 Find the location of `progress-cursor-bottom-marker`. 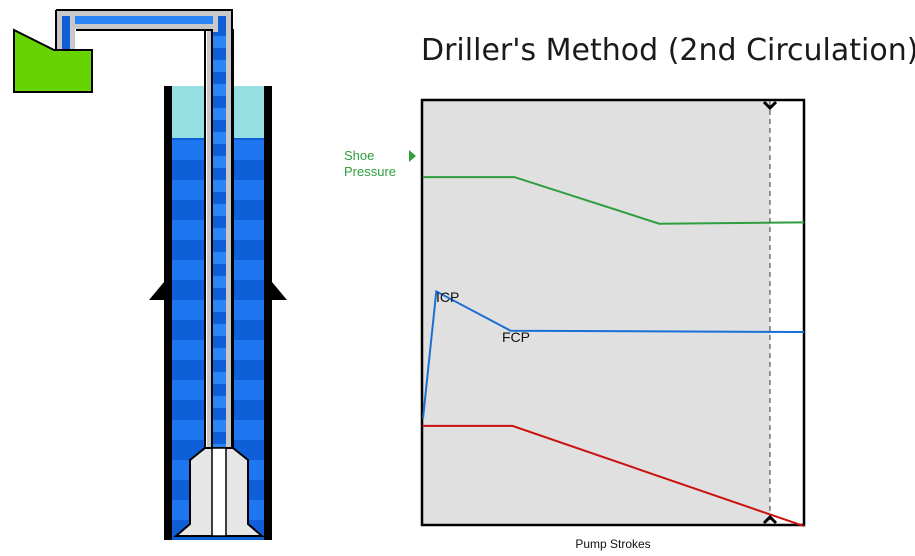

progress-cursor-bottom-marker is located at coordinates (770, 519).